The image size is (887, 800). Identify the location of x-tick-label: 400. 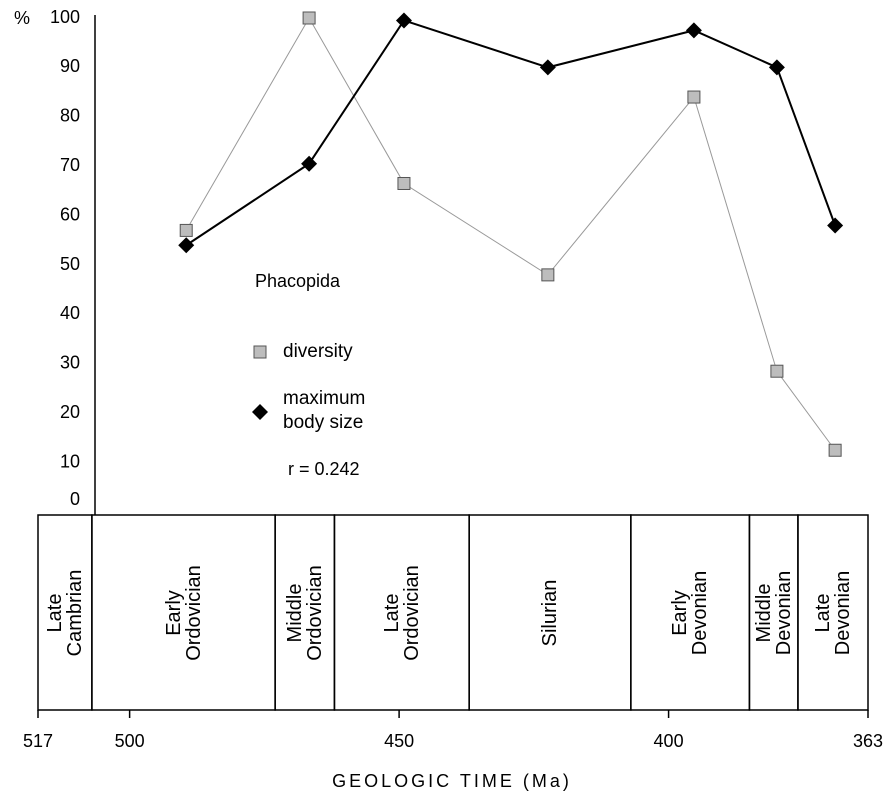
(669, 741).